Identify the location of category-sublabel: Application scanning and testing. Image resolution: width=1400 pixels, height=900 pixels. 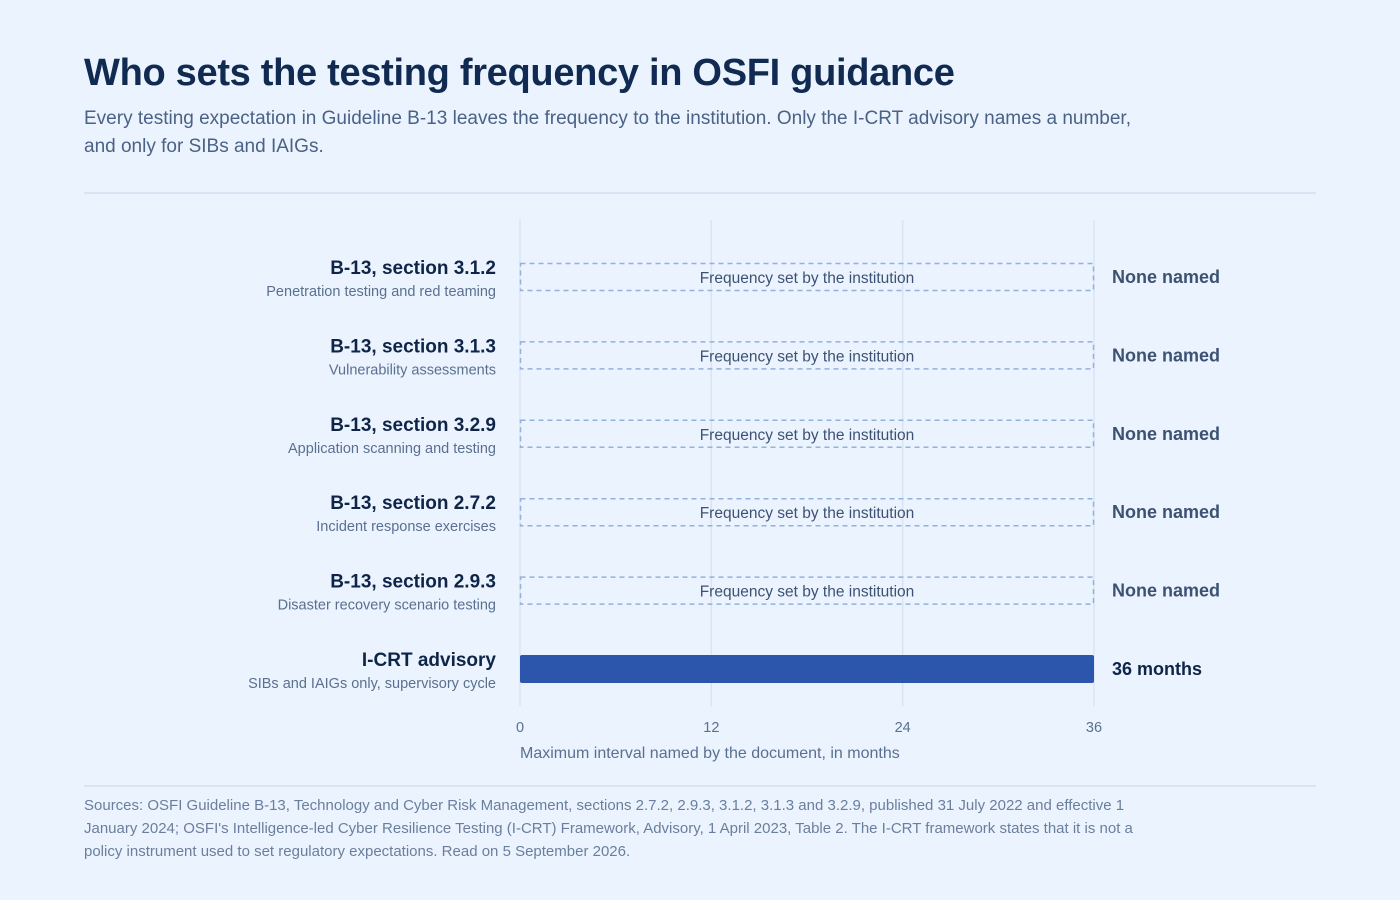
(392, 449).